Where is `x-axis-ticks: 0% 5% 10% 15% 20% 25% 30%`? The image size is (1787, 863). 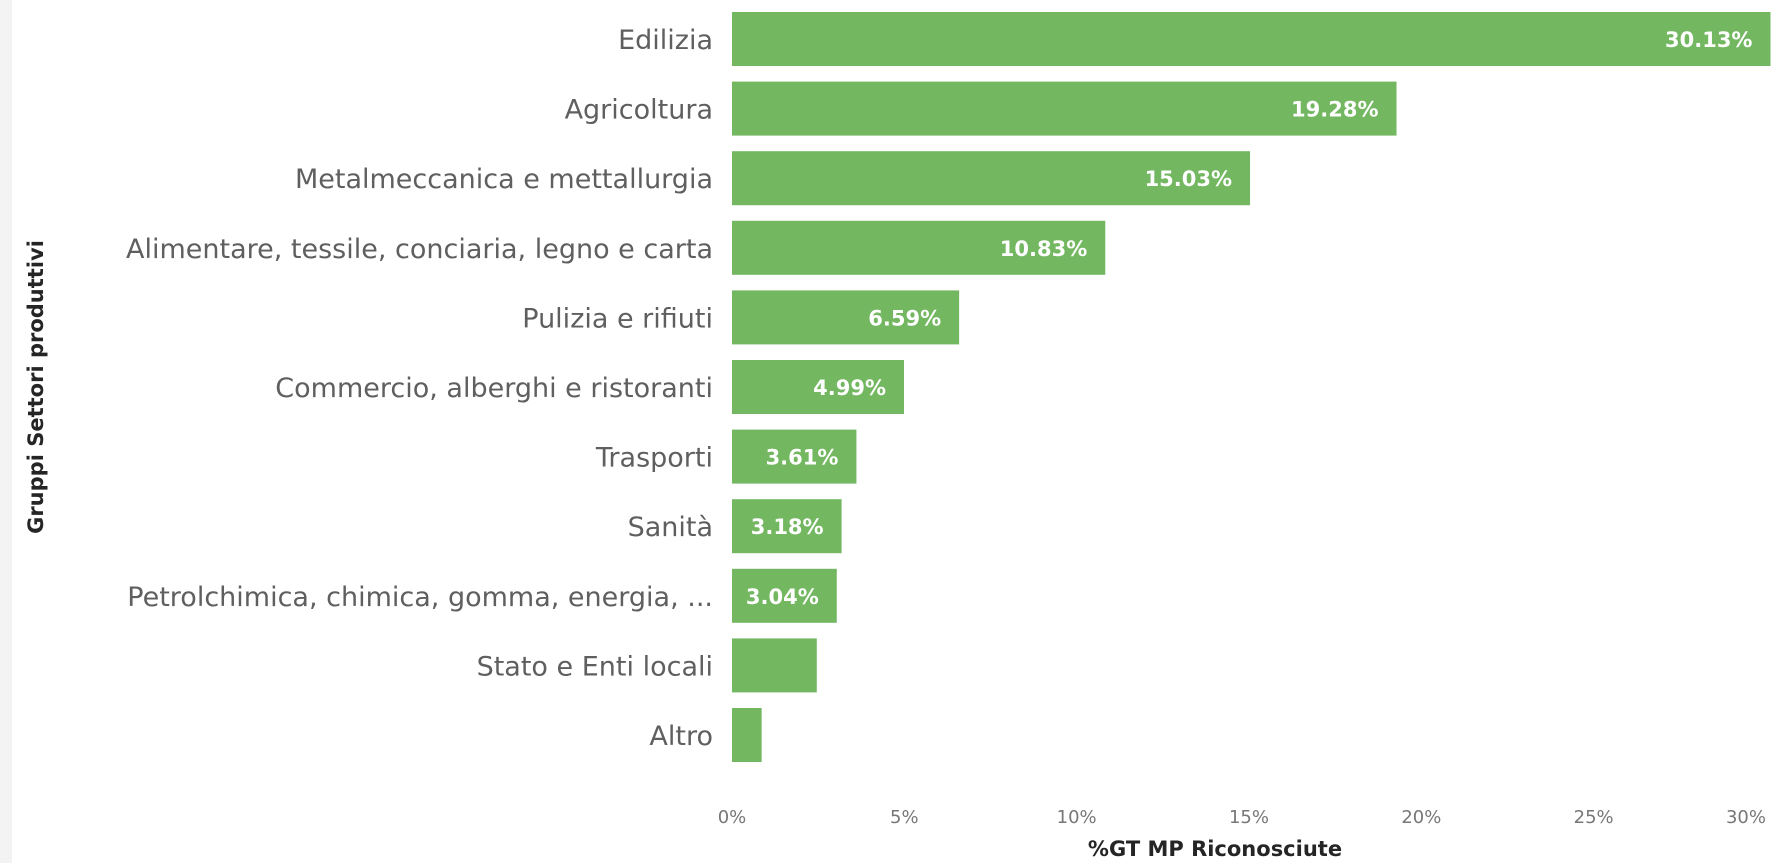
x-axis-ticks: 0% 5% 10% 15% 20% 25% 30% is located at coordinates (1242, 817).